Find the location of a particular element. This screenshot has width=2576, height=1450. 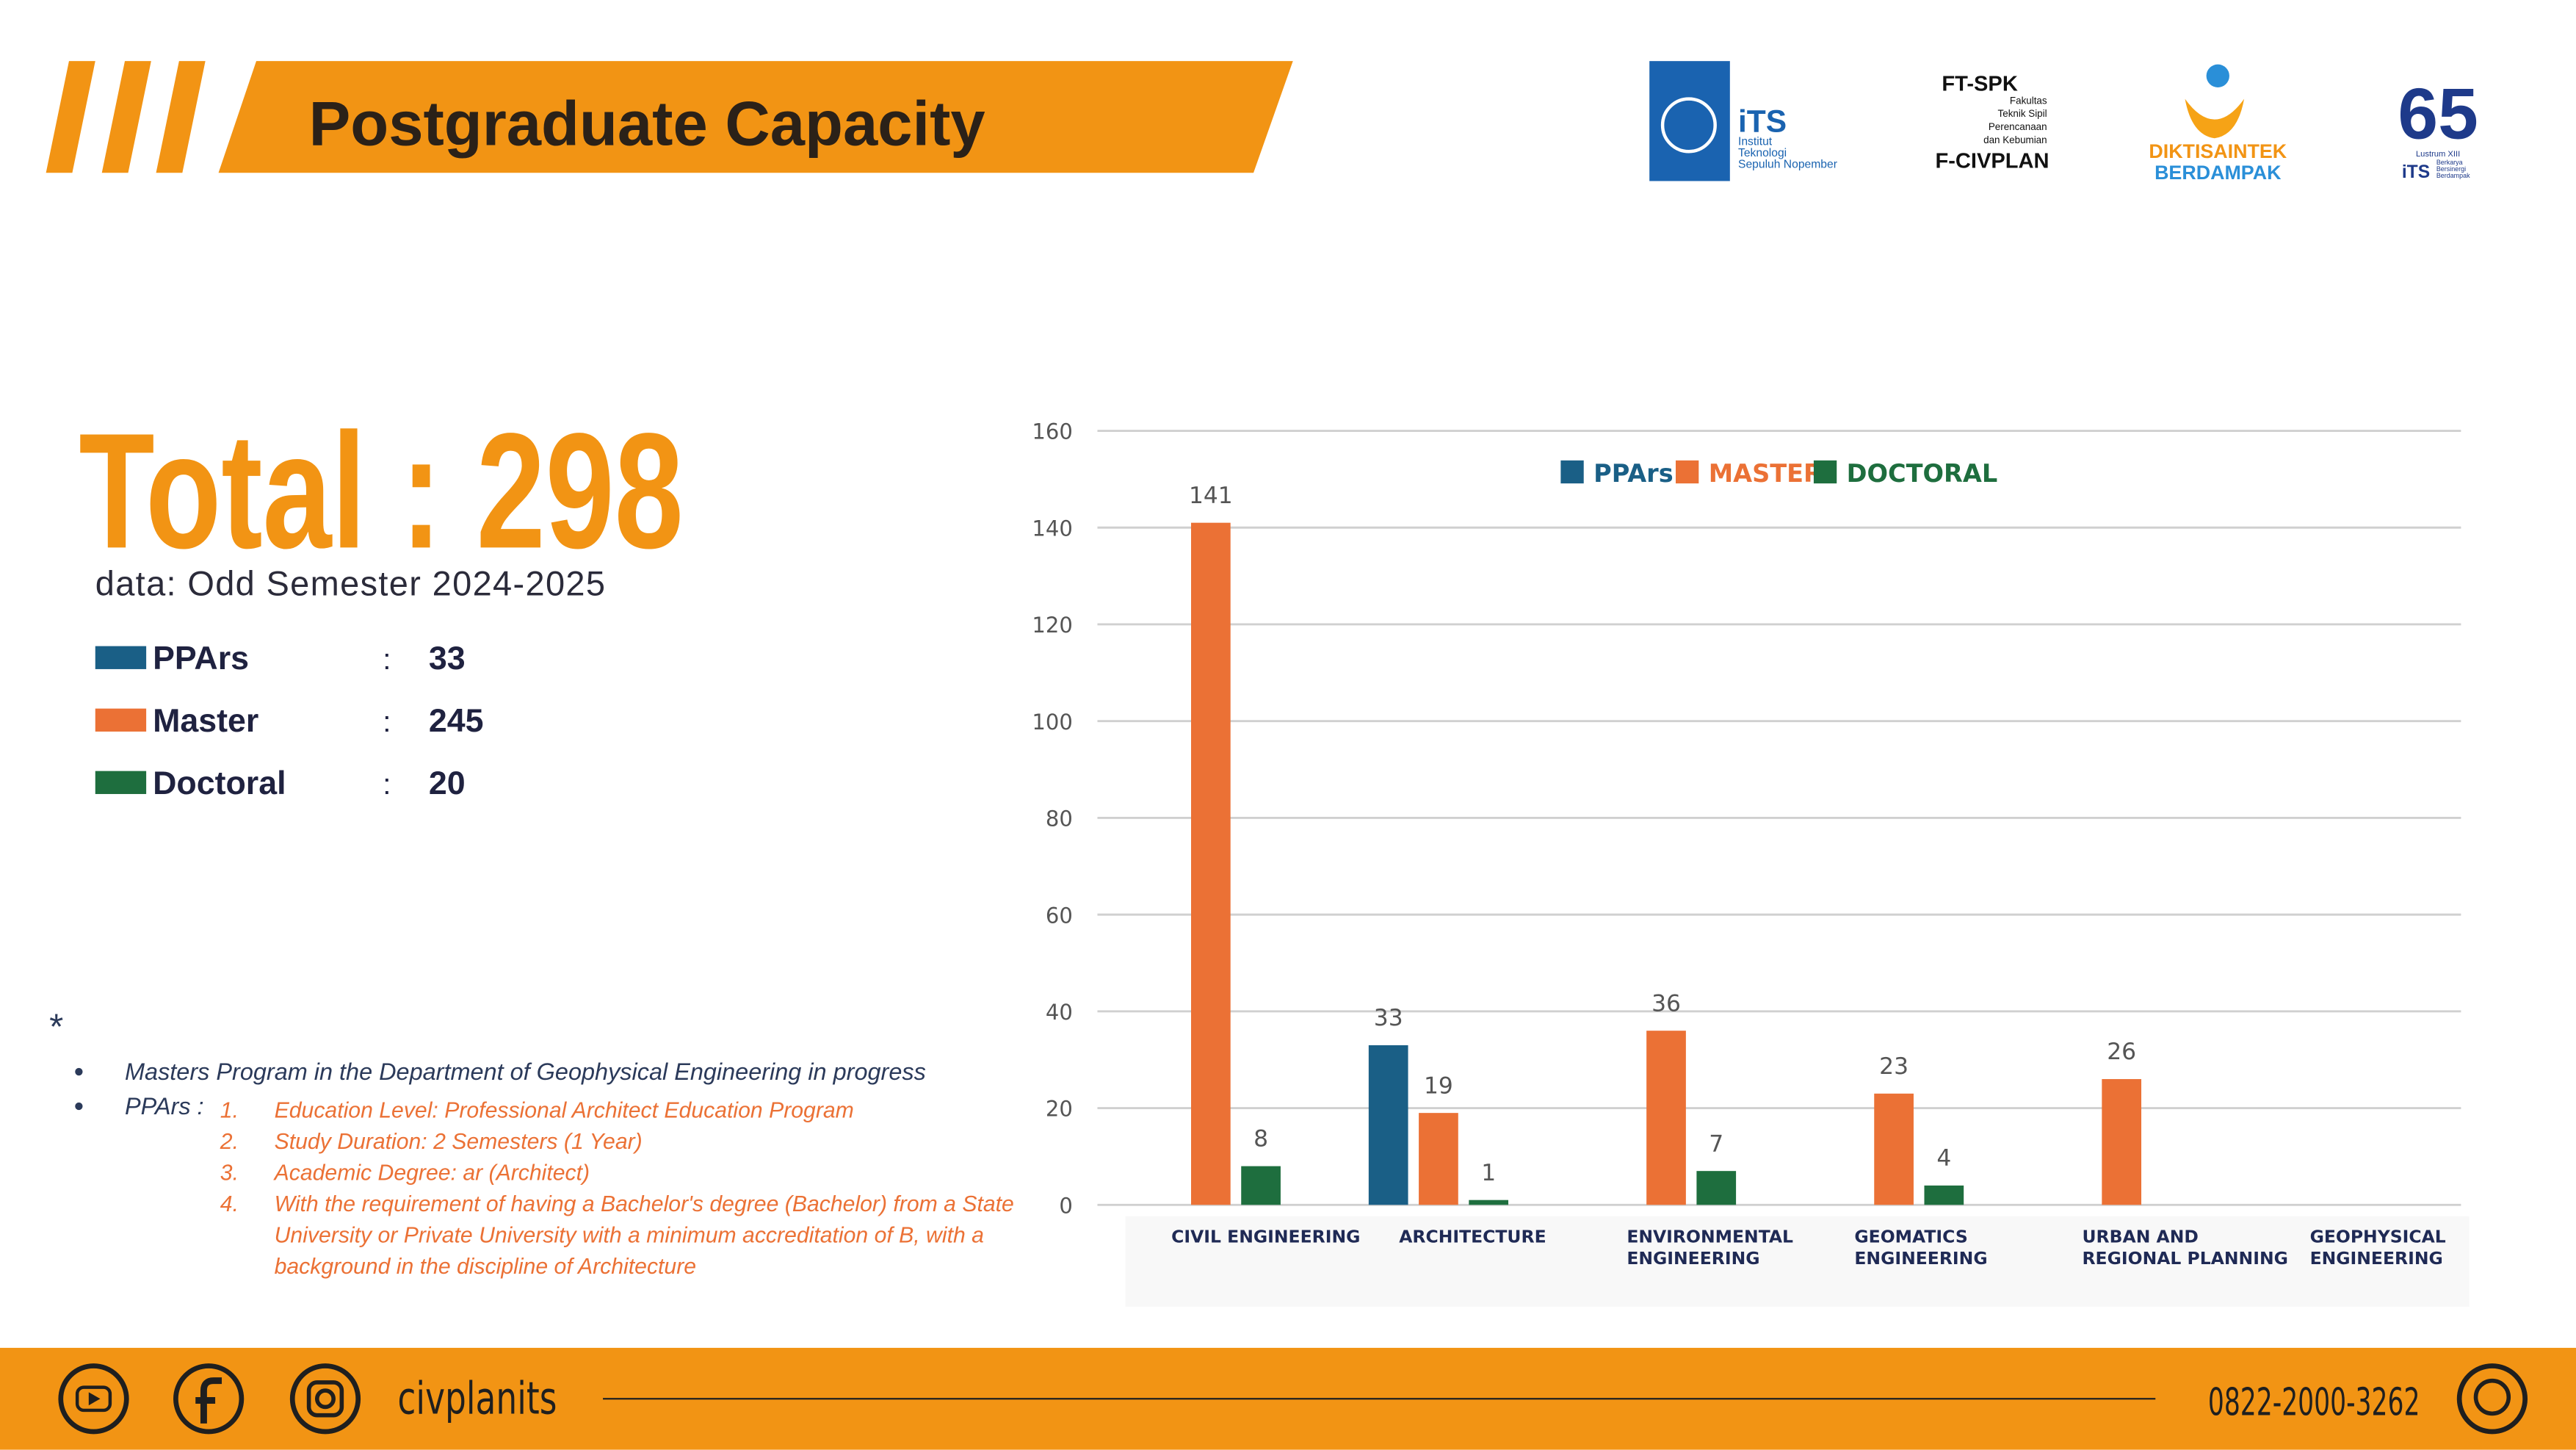

data-label: 1 is located at coordinates (1488, 1173).